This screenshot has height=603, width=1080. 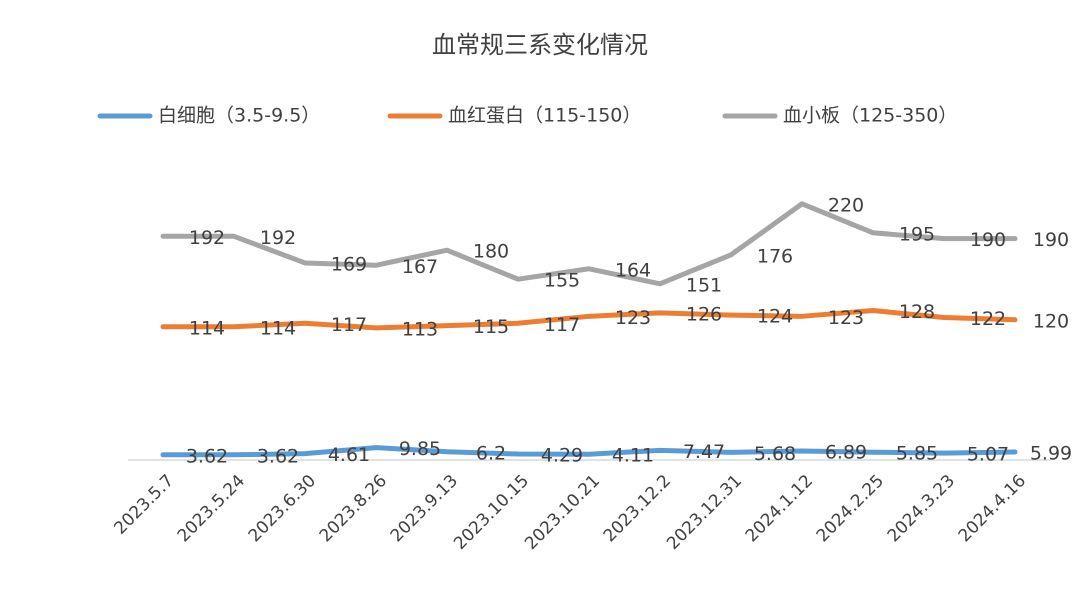 I want to click on chart-title: 血常规三系变化情况, so click(x=540, y=45).